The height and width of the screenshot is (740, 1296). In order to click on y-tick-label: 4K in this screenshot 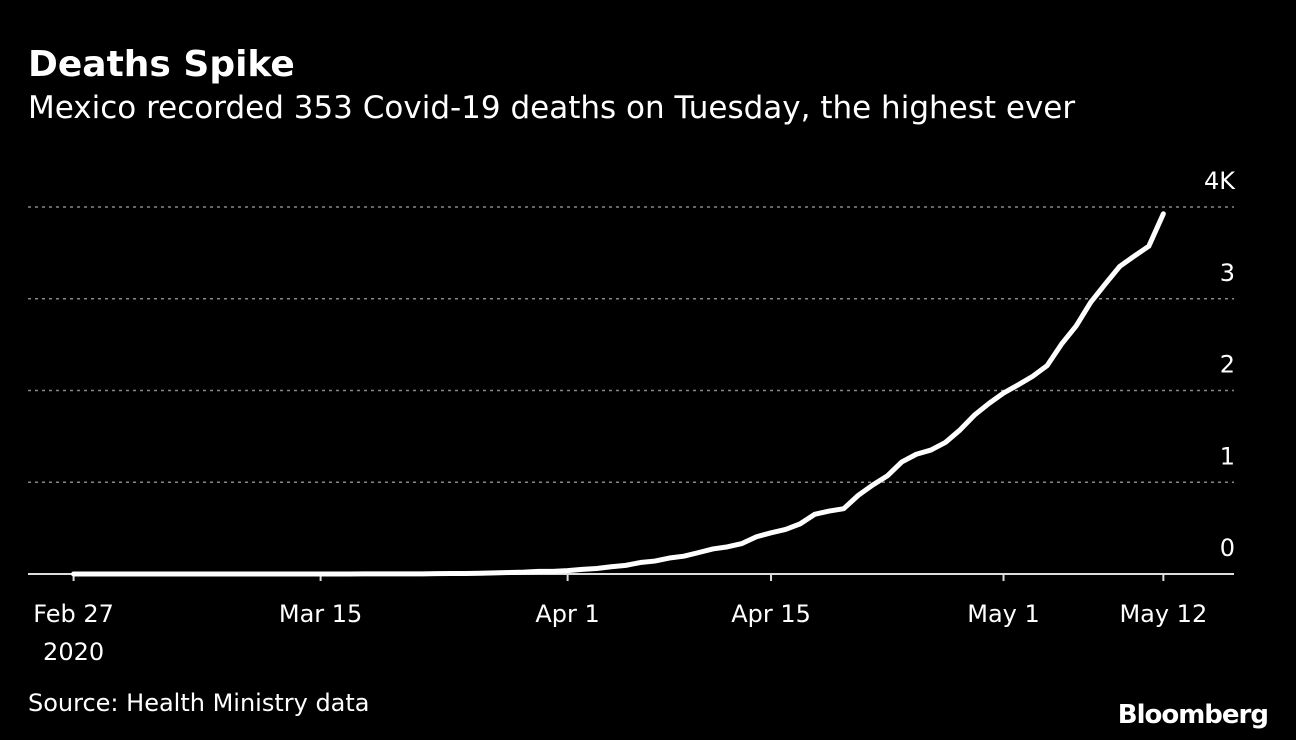, I will do `click(1220, 181)`.